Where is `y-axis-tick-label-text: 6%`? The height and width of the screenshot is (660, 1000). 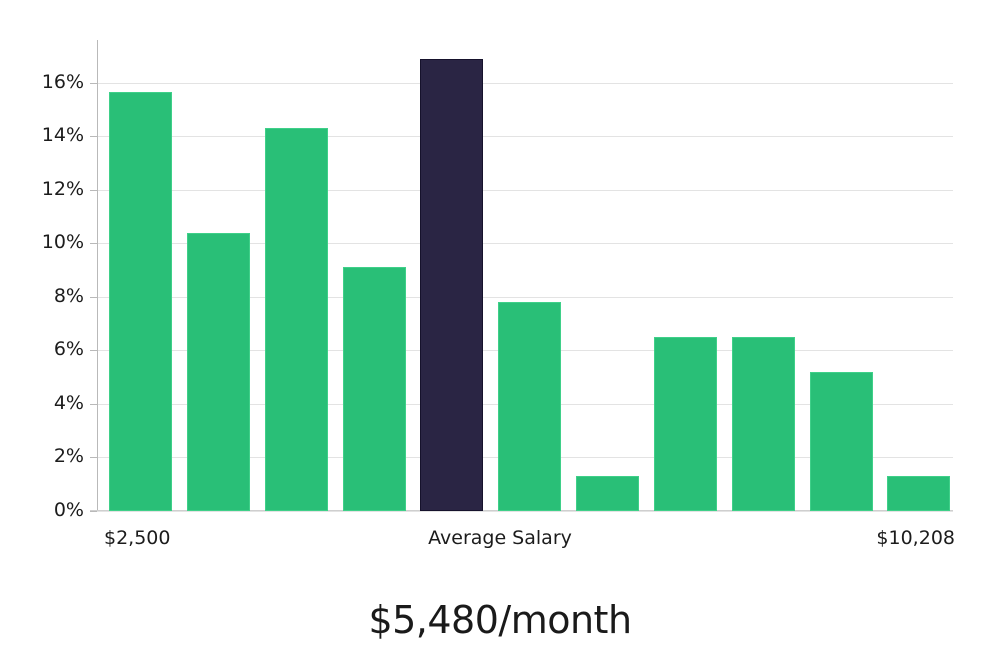 y-axis-tick-label-text: 6% is located at coordinates (68, 349).